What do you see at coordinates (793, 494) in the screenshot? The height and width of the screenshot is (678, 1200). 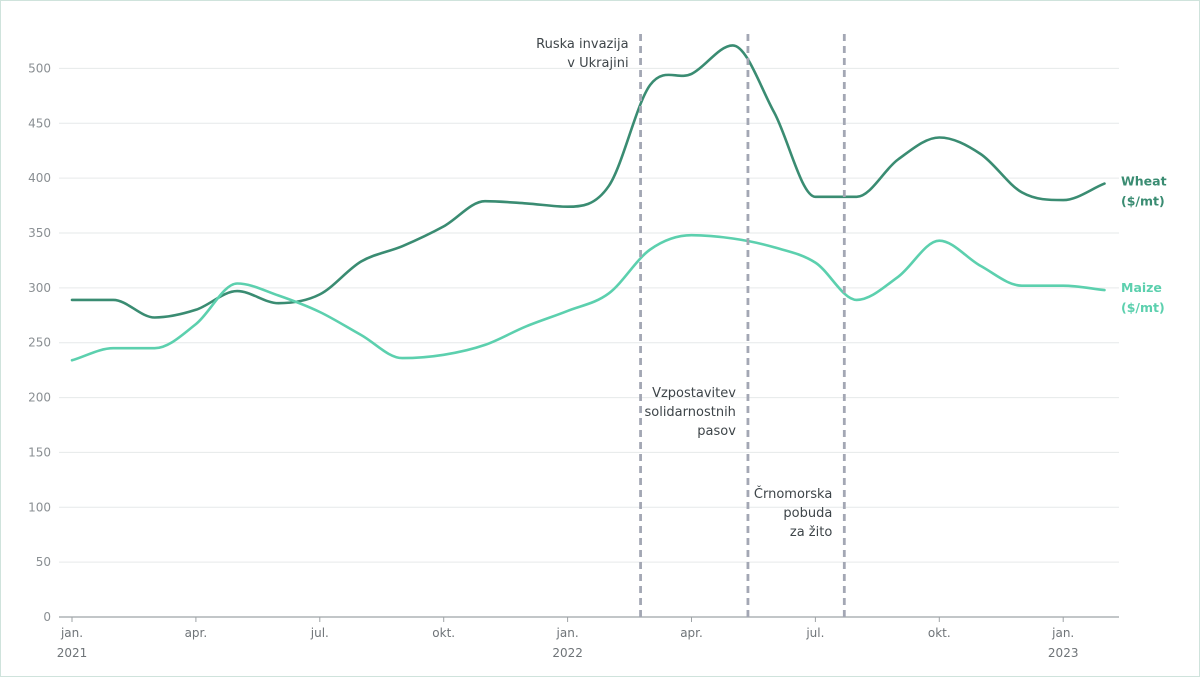 I see `annotation-label: Črnomorska` at bounding box center [793, 494].